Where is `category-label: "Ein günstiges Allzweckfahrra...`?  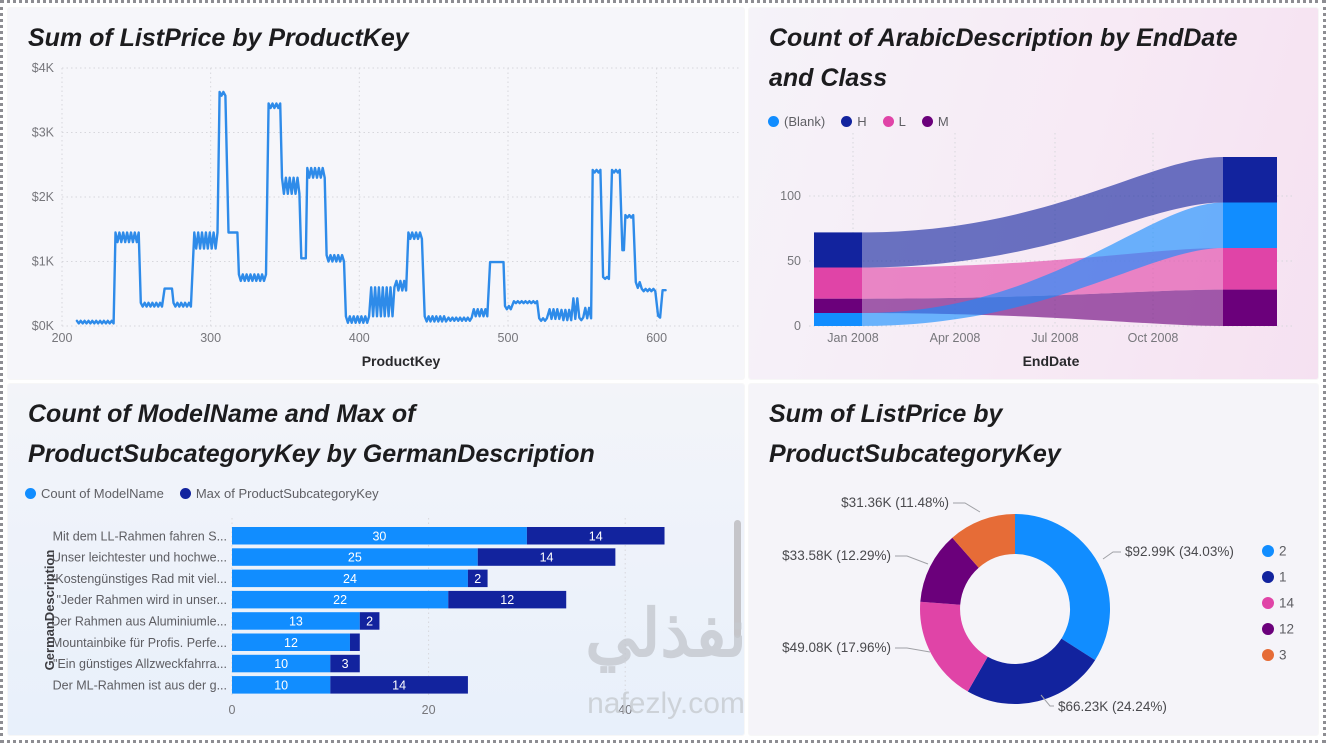 category-label: "Ein günstiges Allzweckfahrra... is located at coordinates (140, 664).